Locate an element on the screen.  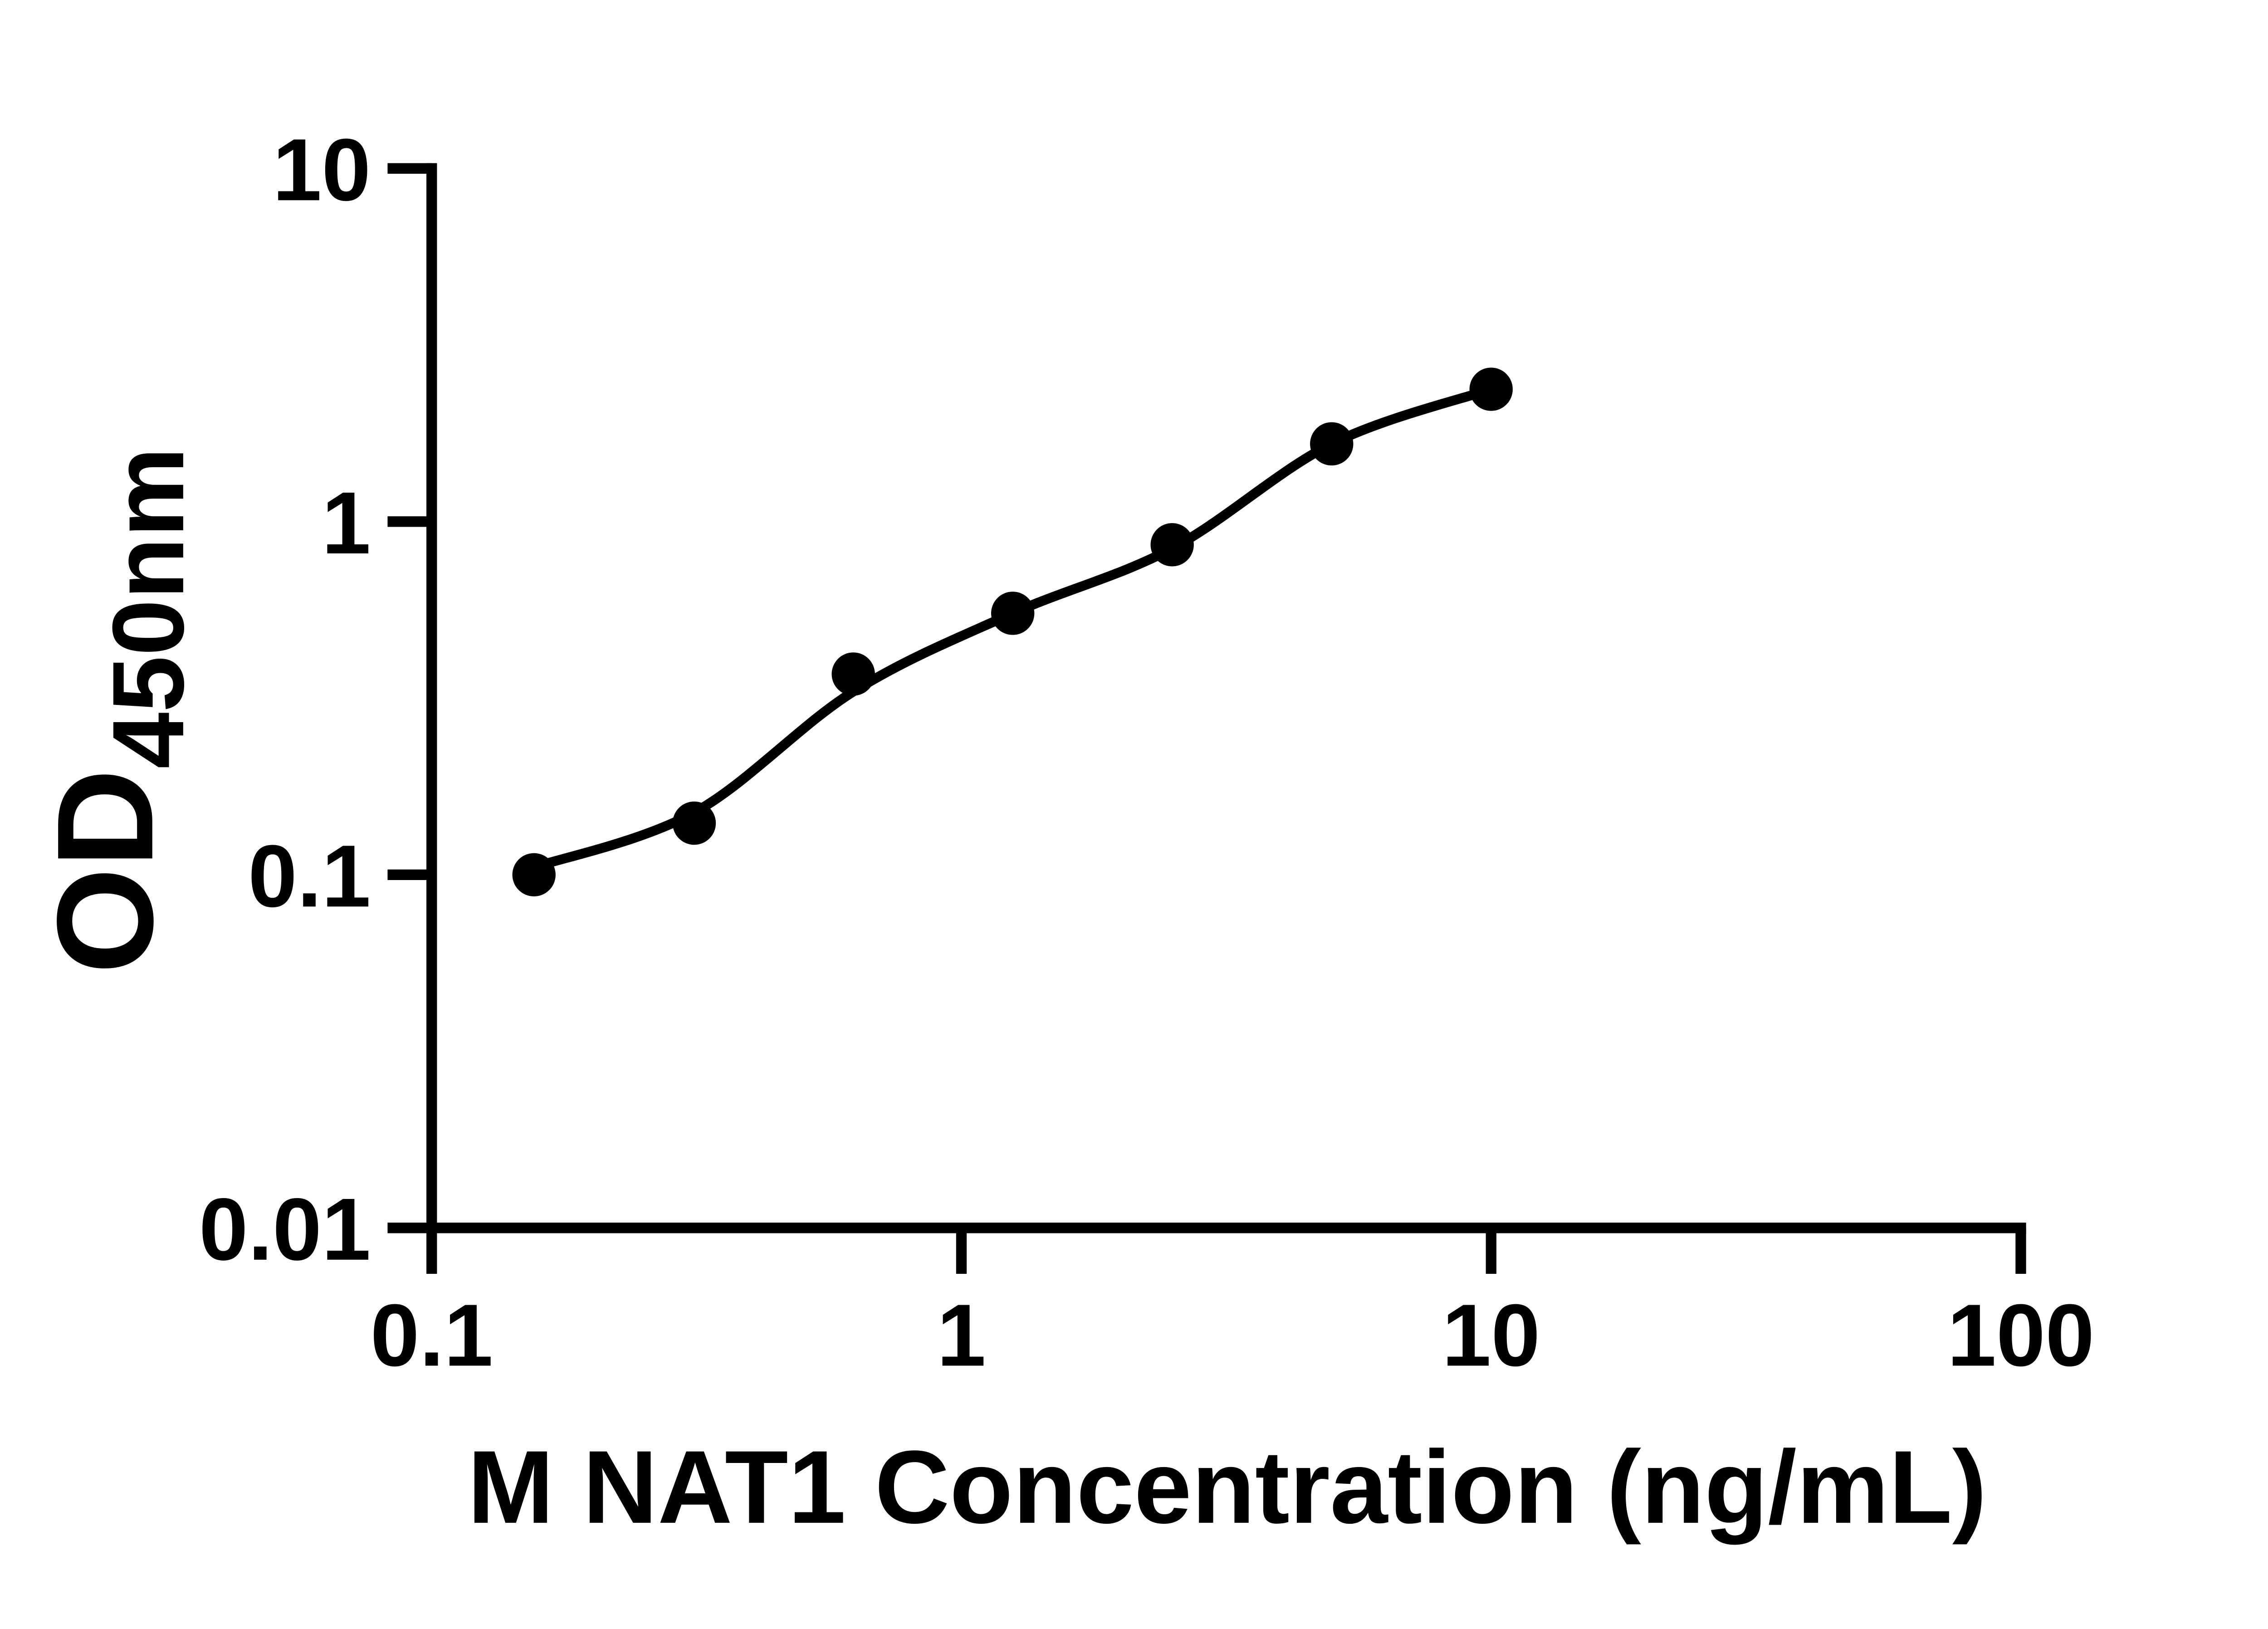
x-tick-label: 1 is located at coordinates (962, 1335).